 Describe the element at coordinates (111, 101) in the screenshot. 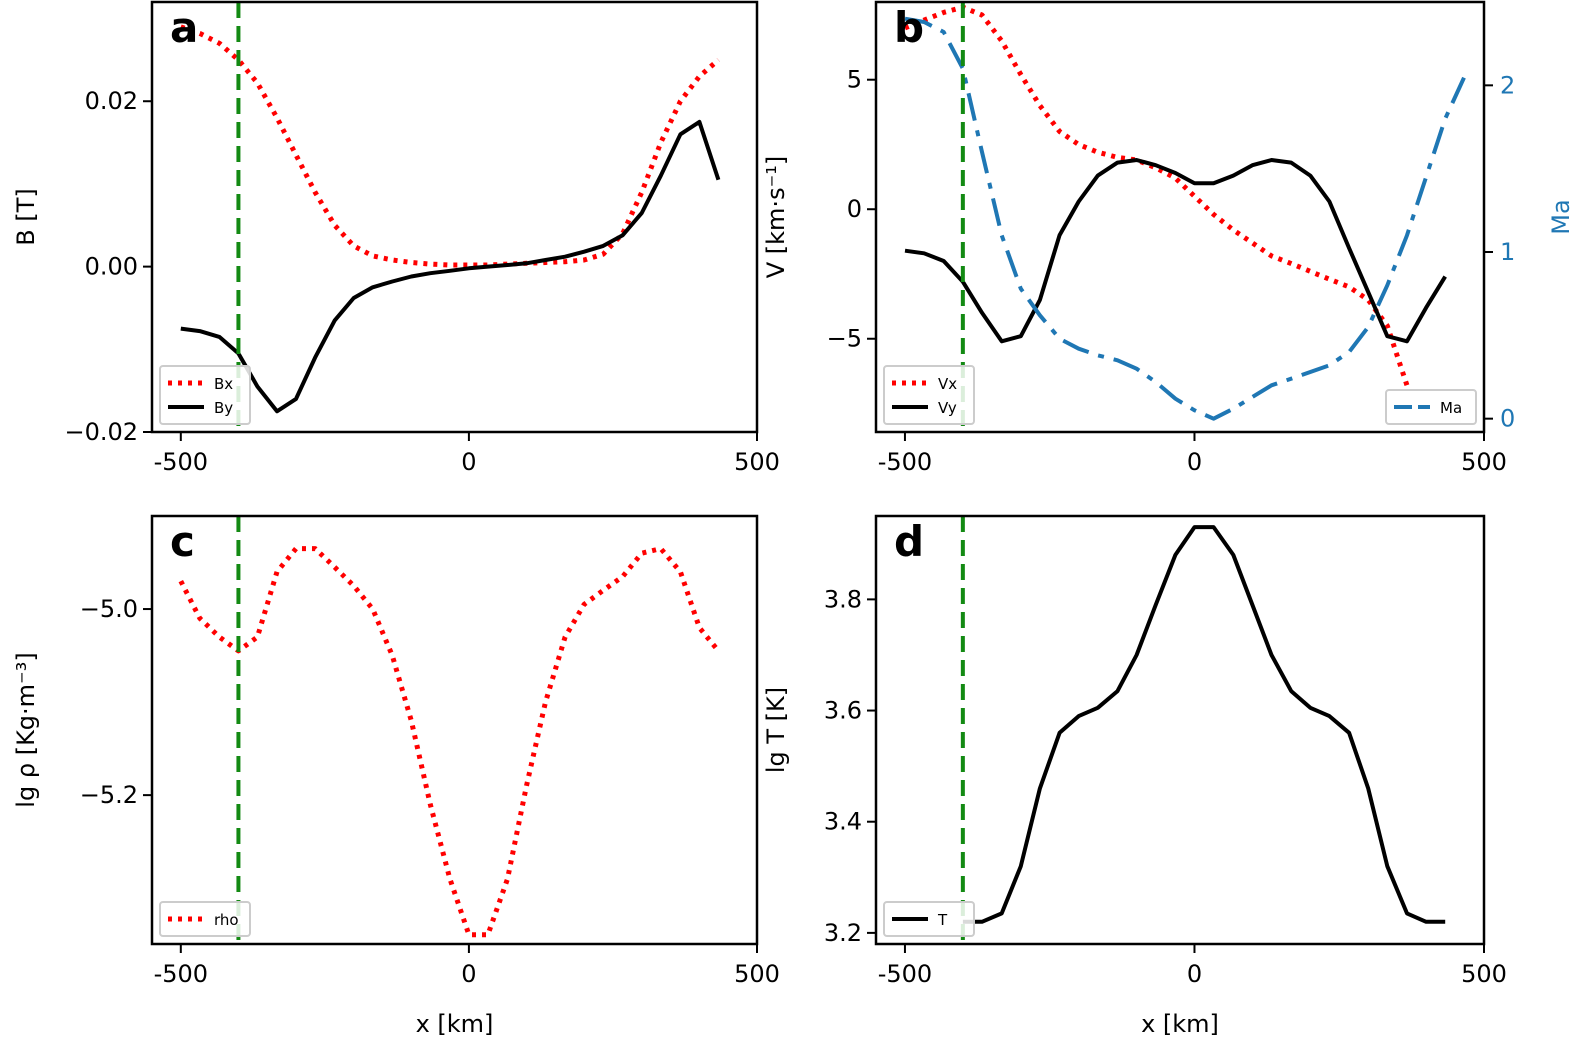

I see `y-tick-label: 0.02` at that location.